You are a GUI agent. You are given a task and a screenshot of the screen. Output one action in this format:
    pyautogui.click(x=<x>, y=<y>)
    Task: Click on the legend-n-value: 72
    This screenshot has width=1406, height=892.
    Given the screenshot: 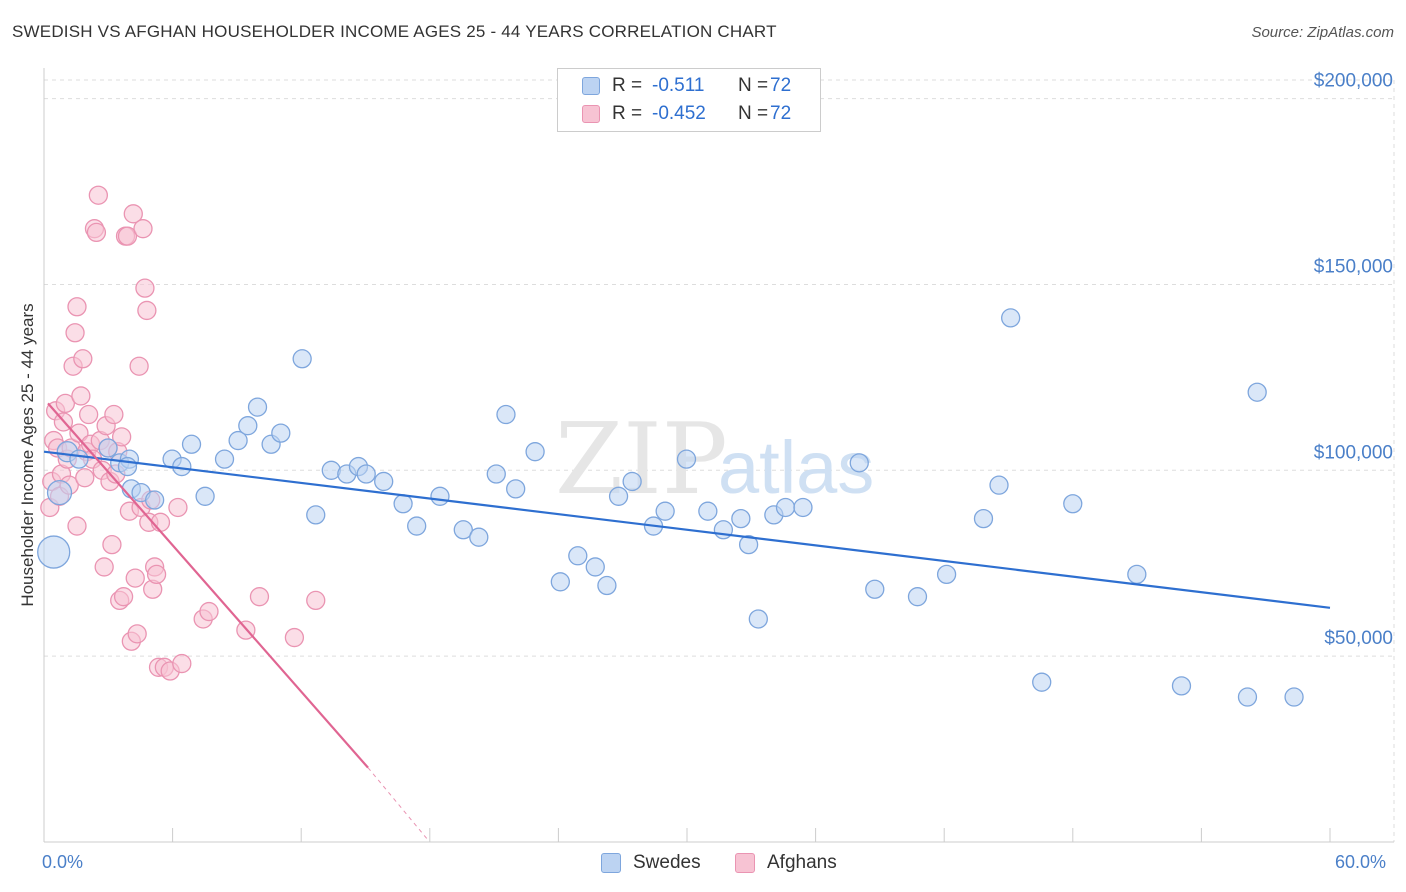 What is the action you would take?
    pyautogui.click(x=781, y=113)
    